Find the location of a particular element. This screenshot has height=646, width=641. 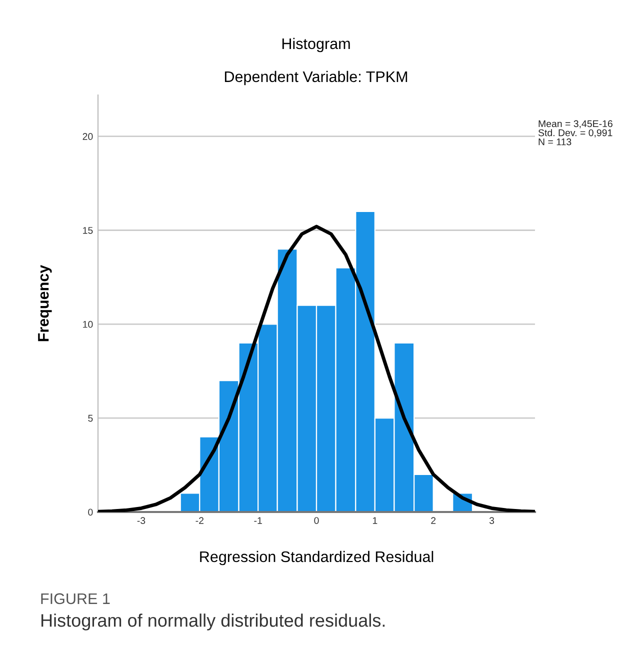

chart-subtitle: Dependent Variable: TPKM is located at coordinates (316, 78).